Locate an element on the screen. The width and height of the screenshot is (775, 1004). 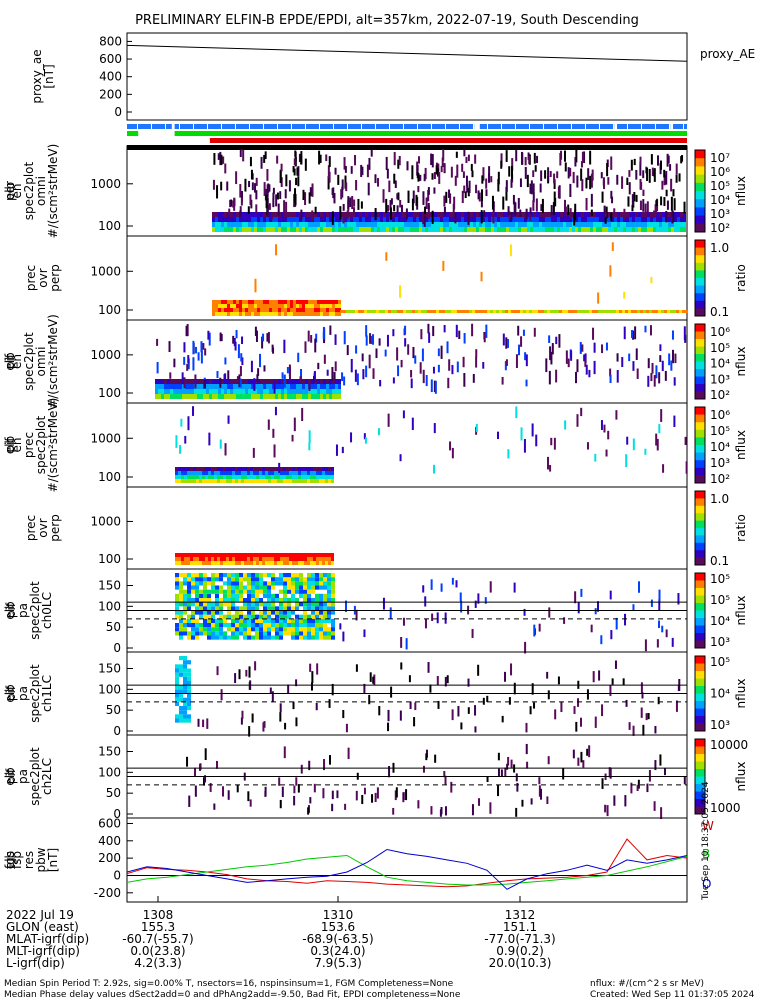
colorbar-label: nflux is located at coordinates (741, 694).